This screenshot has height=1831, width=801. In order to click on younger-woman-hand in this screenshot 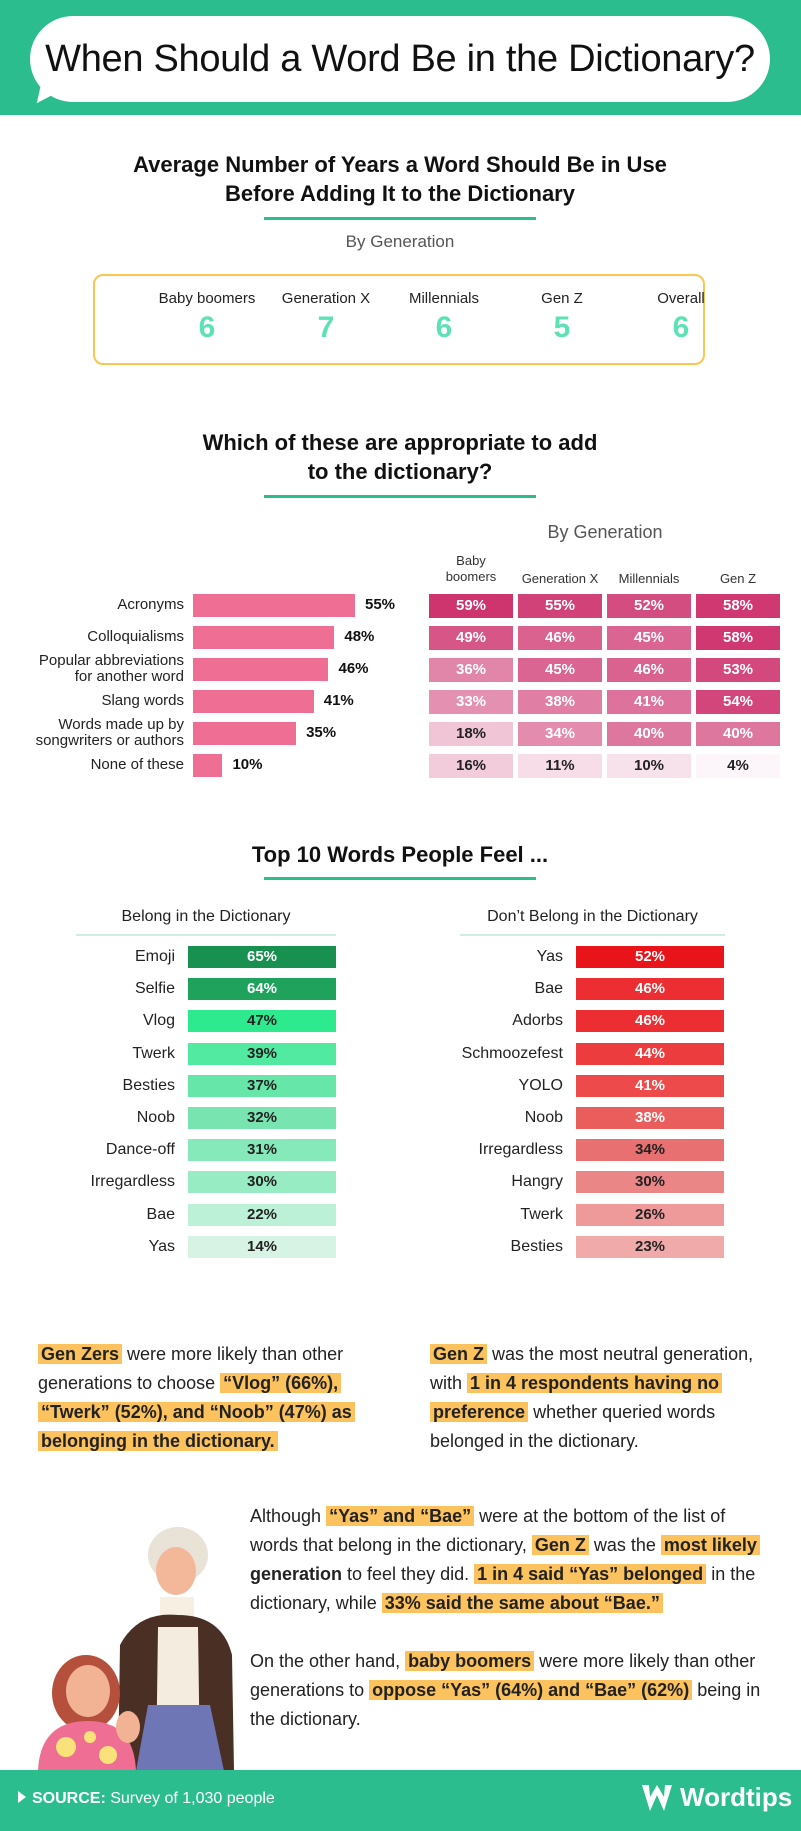, I will do `click(128, 1727)`.